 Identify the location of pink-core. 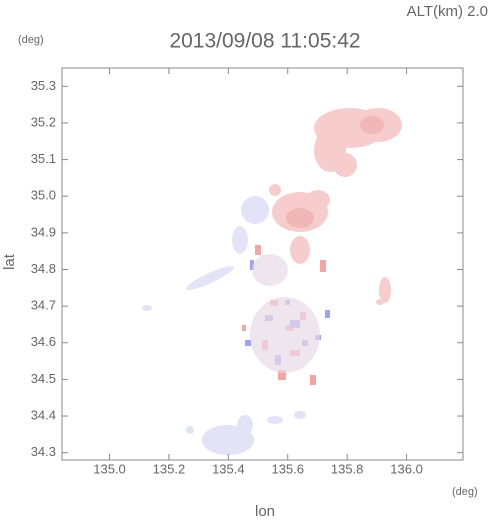
(335, 172).